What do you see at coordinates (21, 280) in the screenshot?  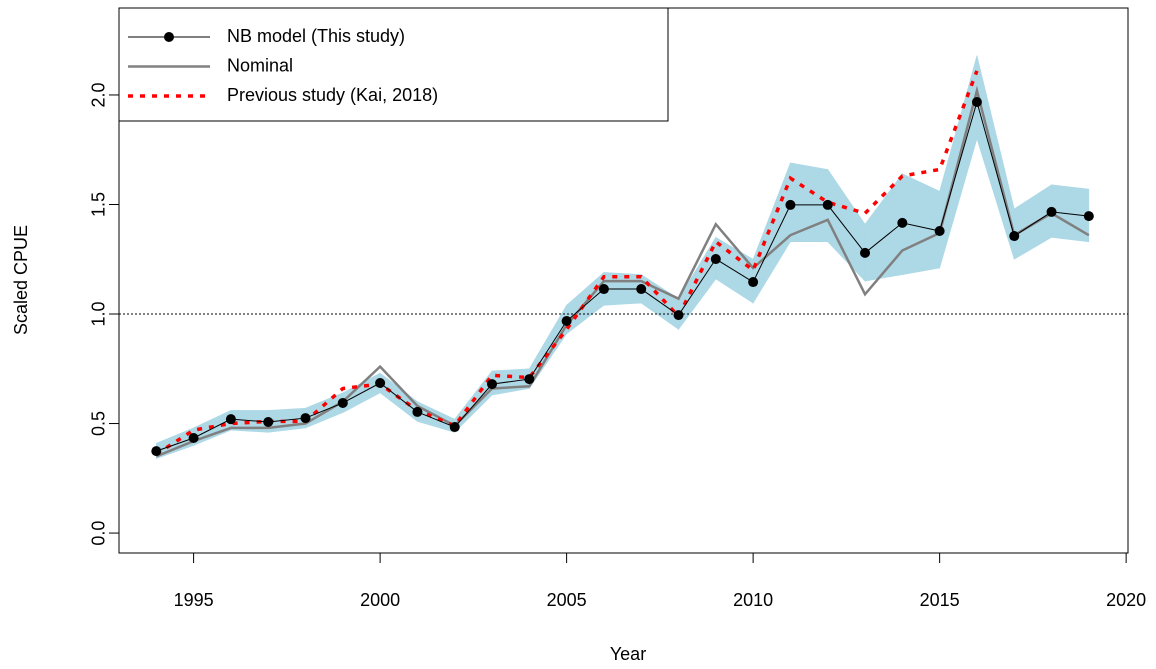 I see `y-axis-label: Scaled CPUE` at bounding box center [21, 280].